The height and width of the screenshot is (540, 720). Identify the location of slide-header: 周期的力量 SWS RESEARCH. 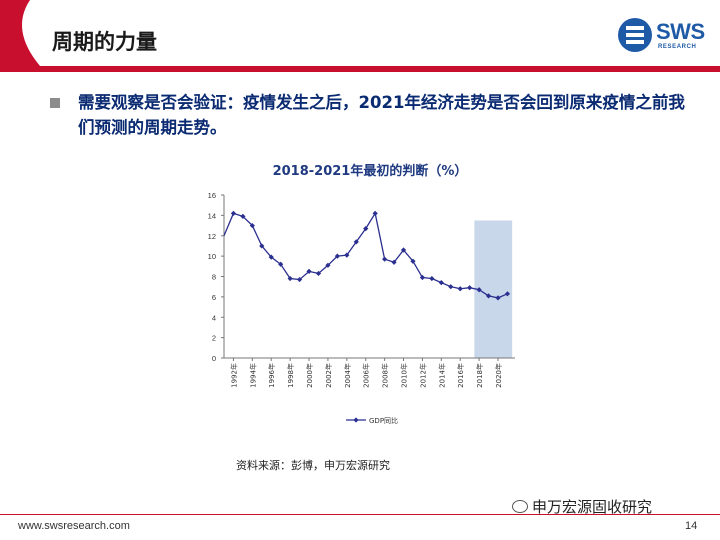
(360, 36).